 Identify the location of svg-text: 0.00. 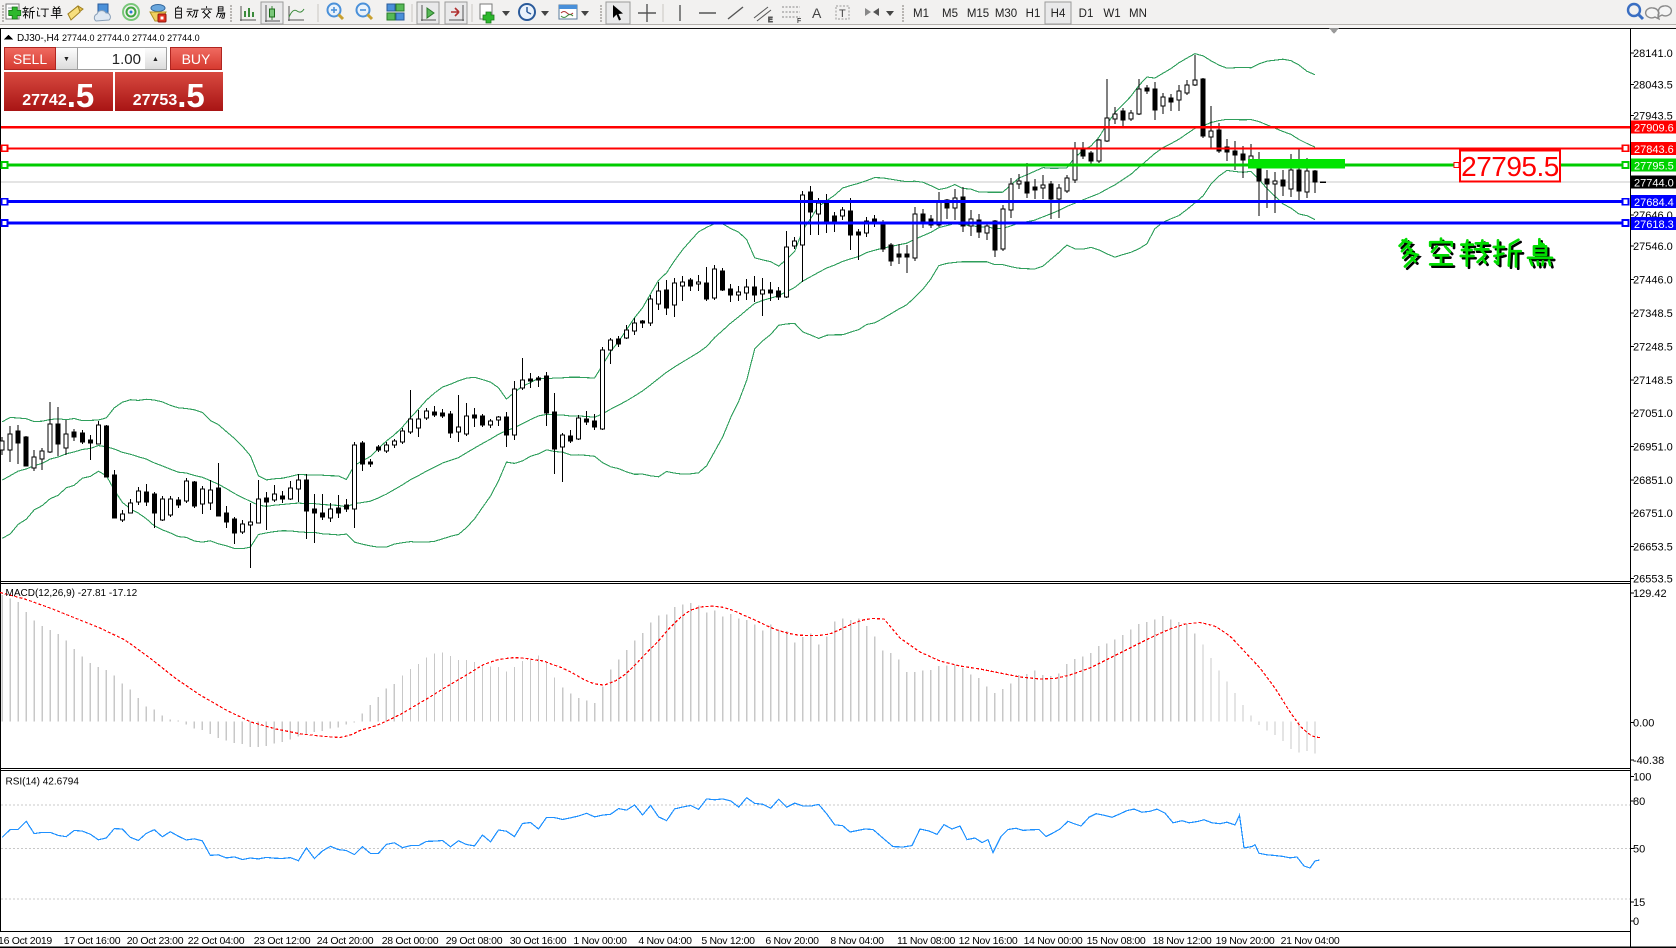
(1643, 724).